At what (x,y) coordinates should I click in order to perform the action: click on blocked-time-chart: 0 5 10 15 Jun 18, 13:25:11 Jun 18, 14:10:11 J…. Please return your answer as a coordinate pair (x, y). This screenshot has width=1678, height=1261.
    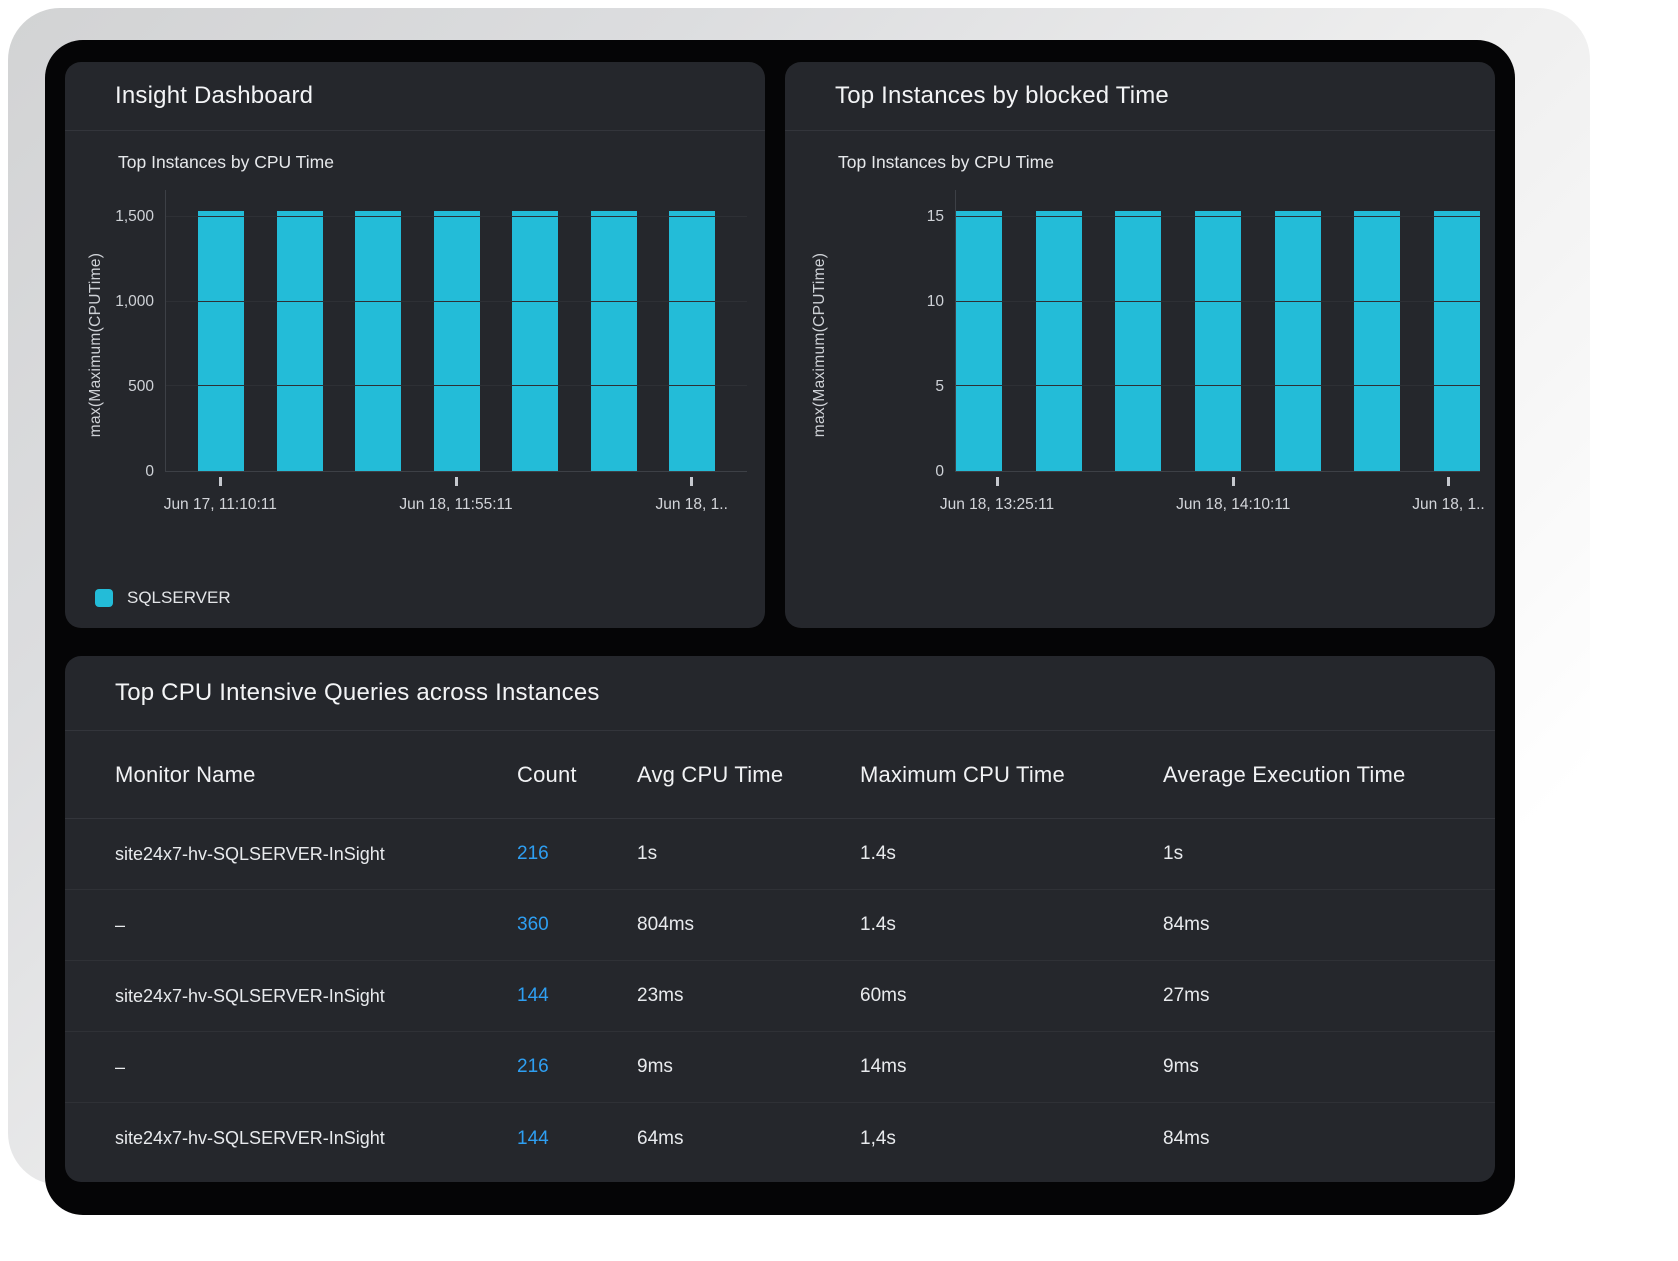
    Looking at the image, I should click on (1206, 351).